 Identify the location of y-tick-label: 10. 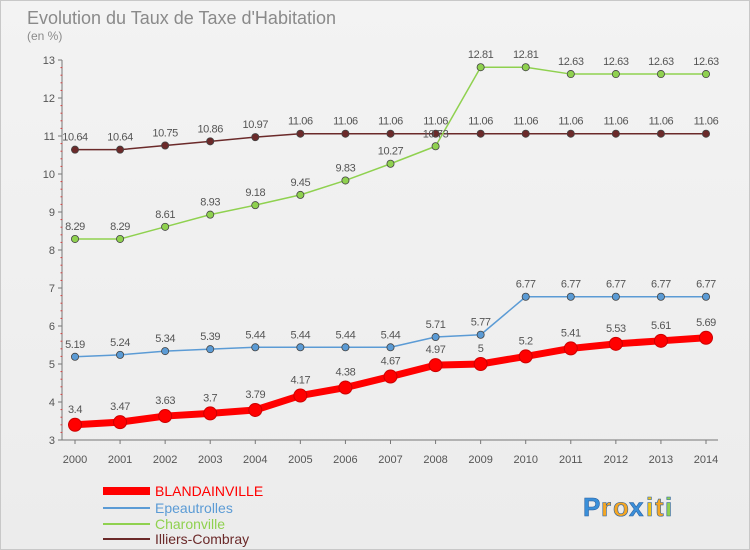
(49, 175).